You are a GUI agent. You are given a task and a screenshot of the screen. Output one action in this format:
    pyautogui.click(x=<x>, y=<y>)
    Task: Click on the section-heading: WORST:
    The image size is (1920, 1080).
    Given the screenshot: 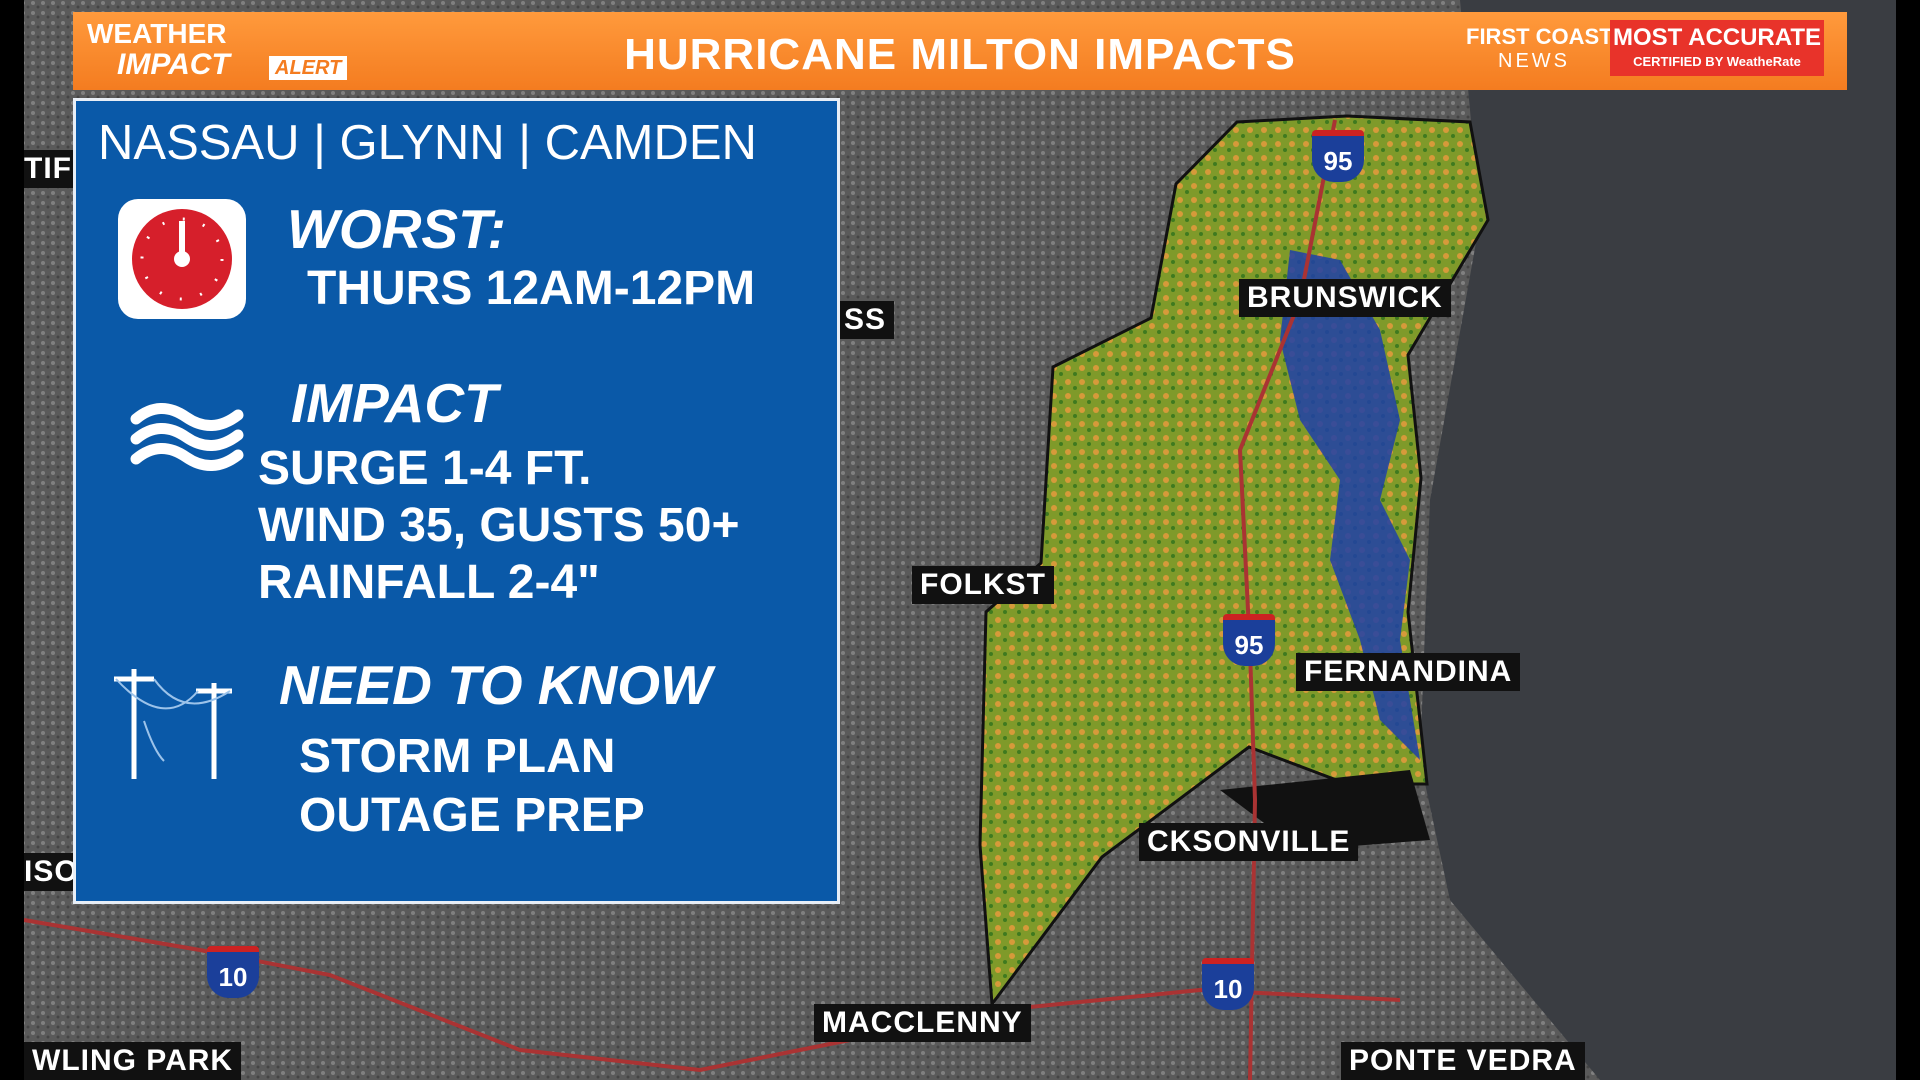 What is the action you would take?
    pyautogui.click(x=396, y=229)
    